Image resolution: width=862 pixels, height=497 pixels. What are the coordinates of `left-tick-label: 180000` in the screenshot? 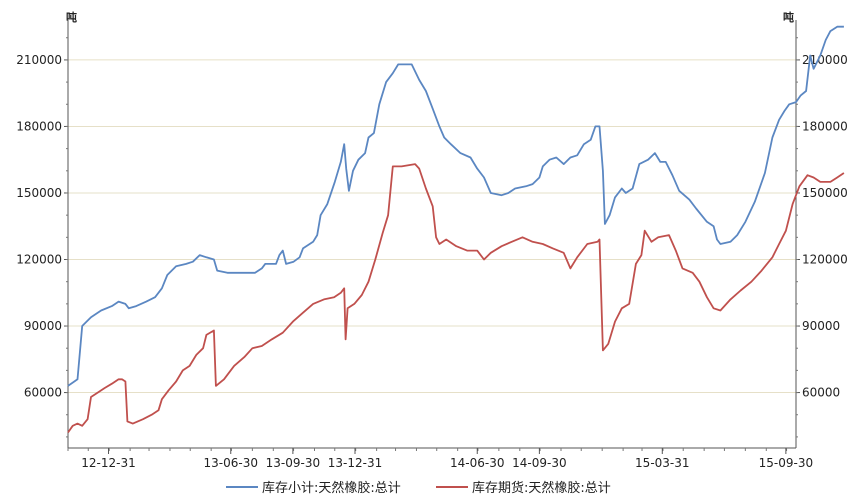 It's located at (39, 126).